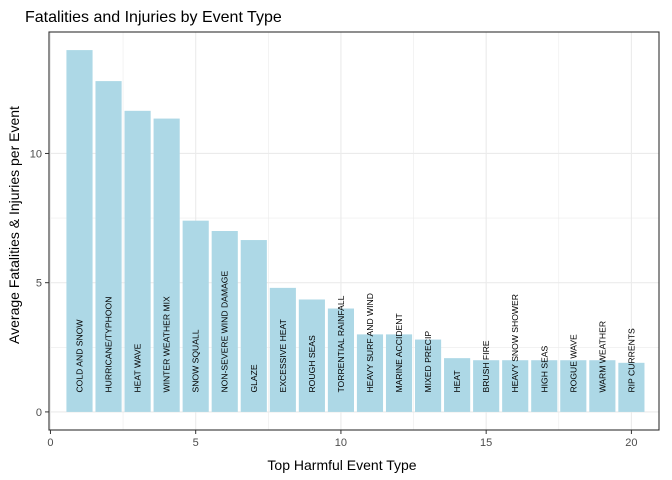 Image resolution: width=672 pixels, height=480 pixels. Describe the element at coordinates (109, 345) in the screenshot. I see `bar-label: HURRICANE/TYPHOON` at that location.